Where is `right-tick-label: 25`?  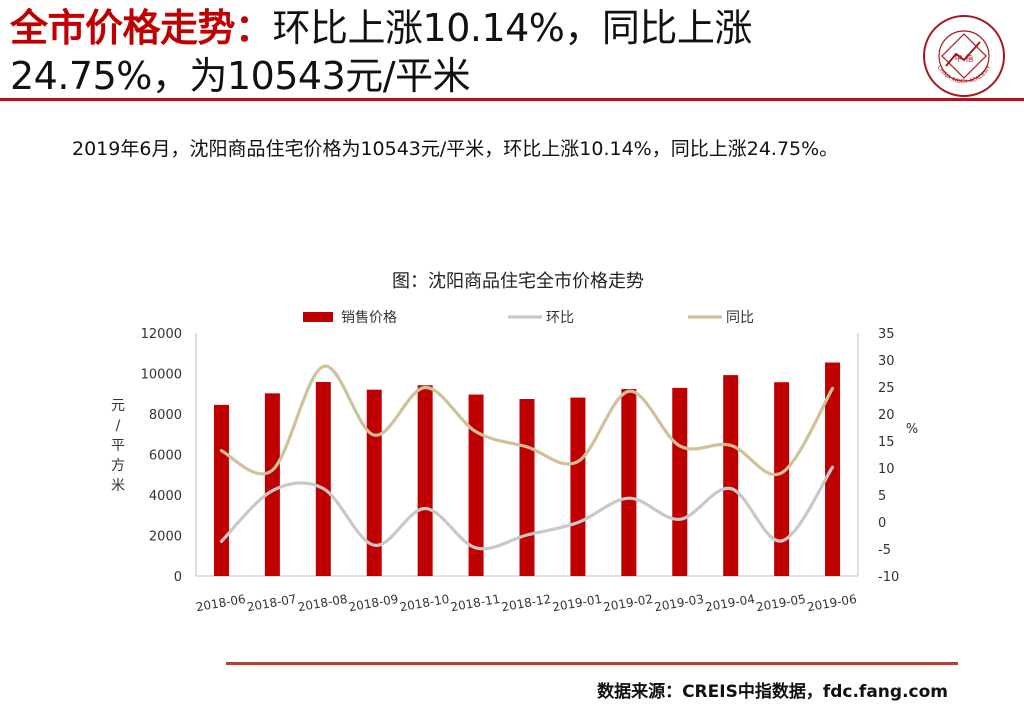 right-tick-label: 25 is located at coordinates (886, 388).